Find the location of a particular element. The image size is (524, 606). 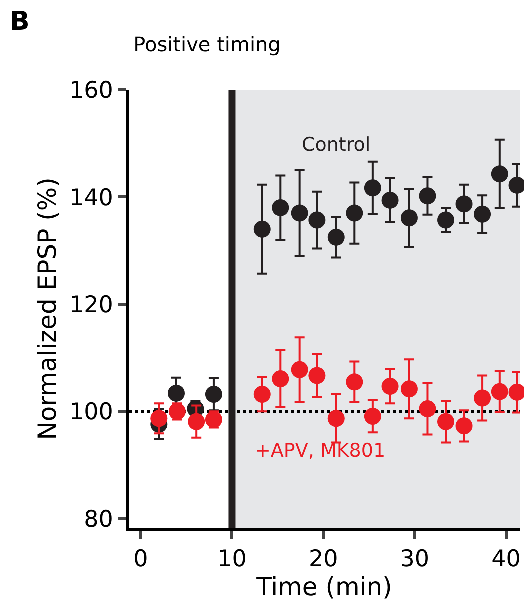

x-tick-label: 20 is located at coordinates (323, 559).